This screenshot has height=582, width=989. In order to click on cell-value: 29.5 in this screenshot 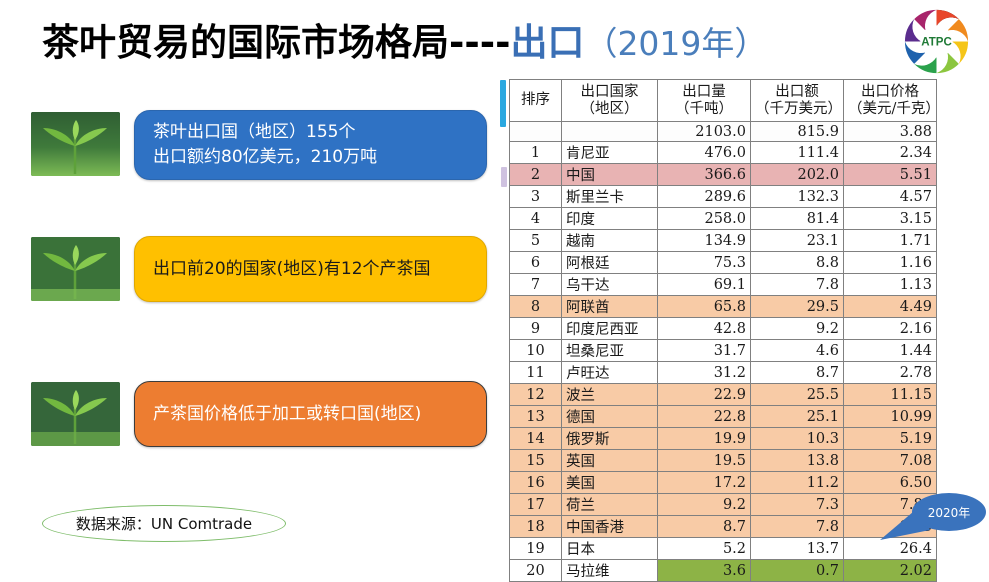, I will do `click(797, 306)`.